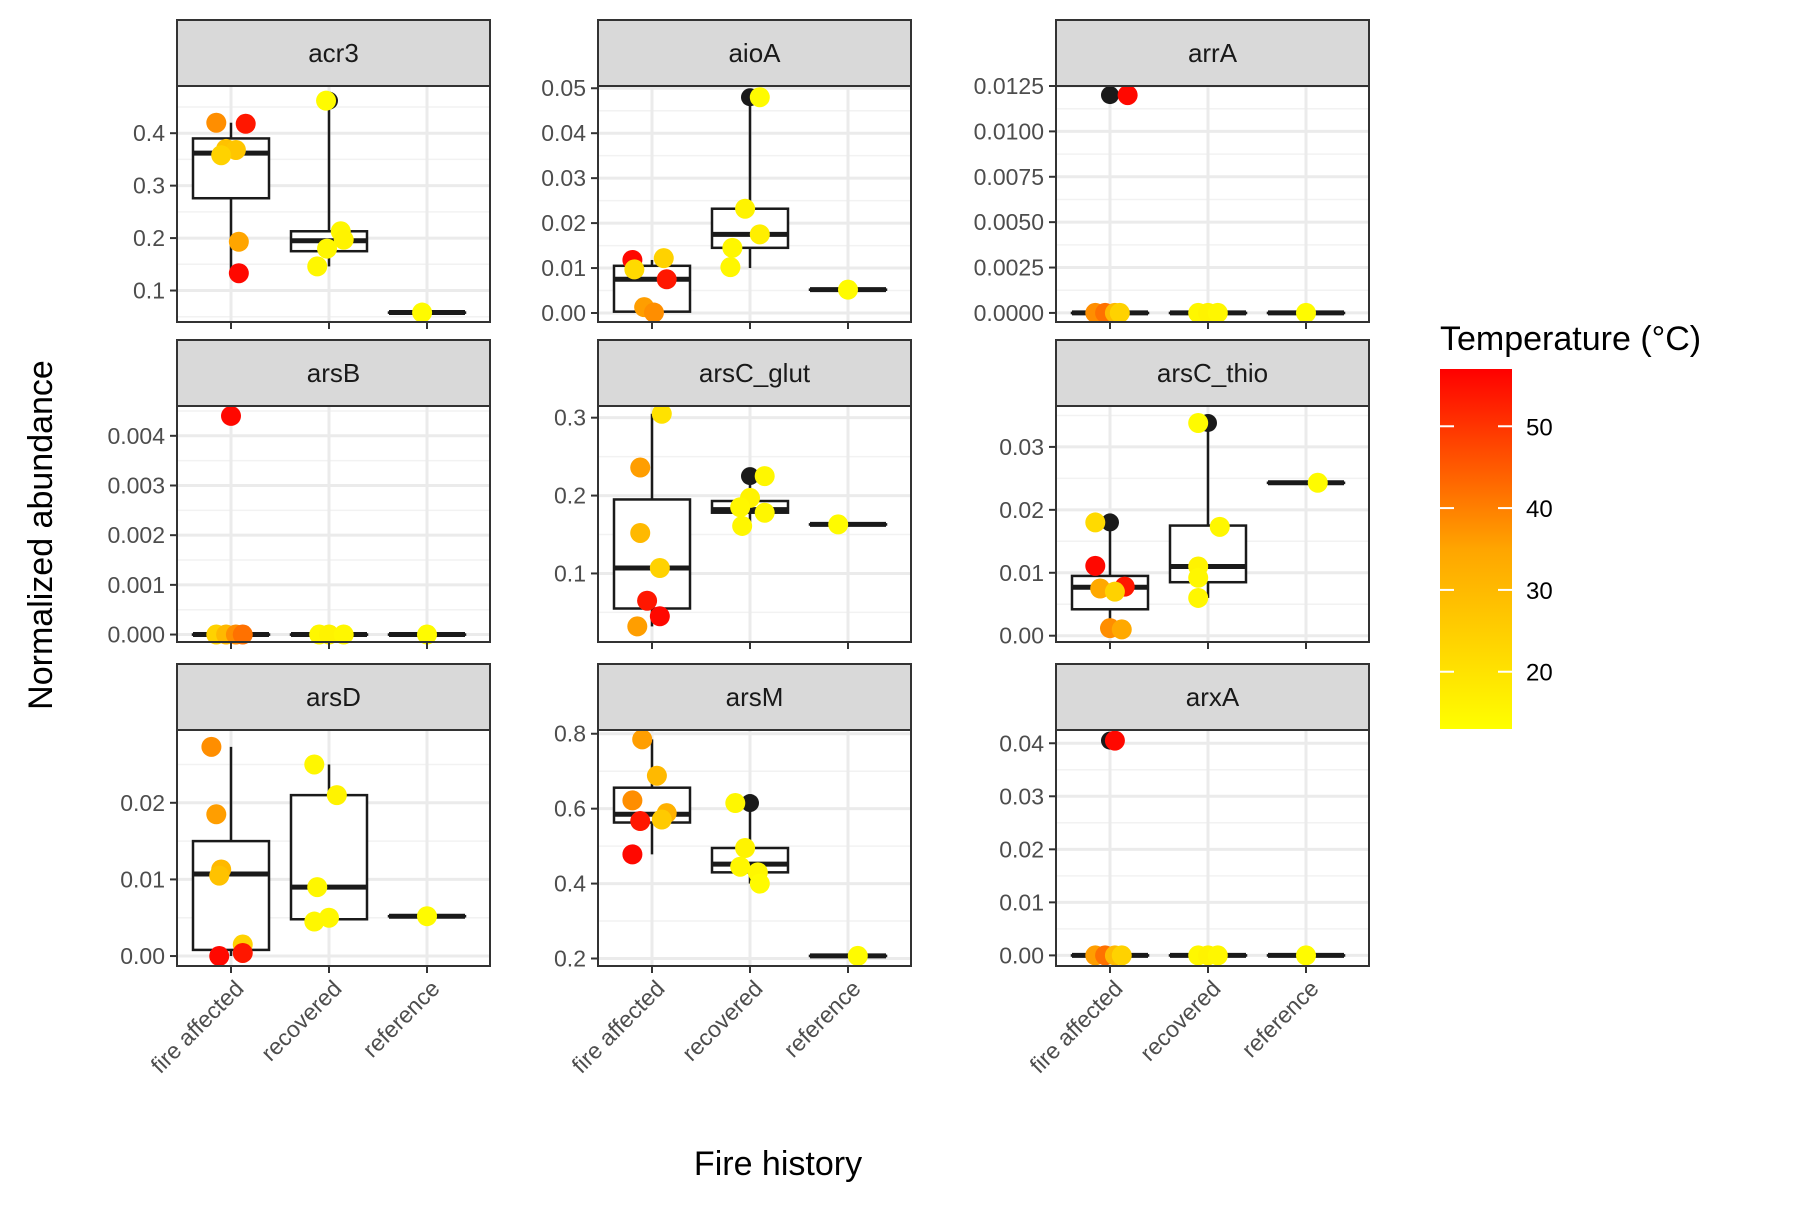  Describe the element at coordinates (136, 436) in the screenshot. I see `y-tick-label: 0.004` at that location.